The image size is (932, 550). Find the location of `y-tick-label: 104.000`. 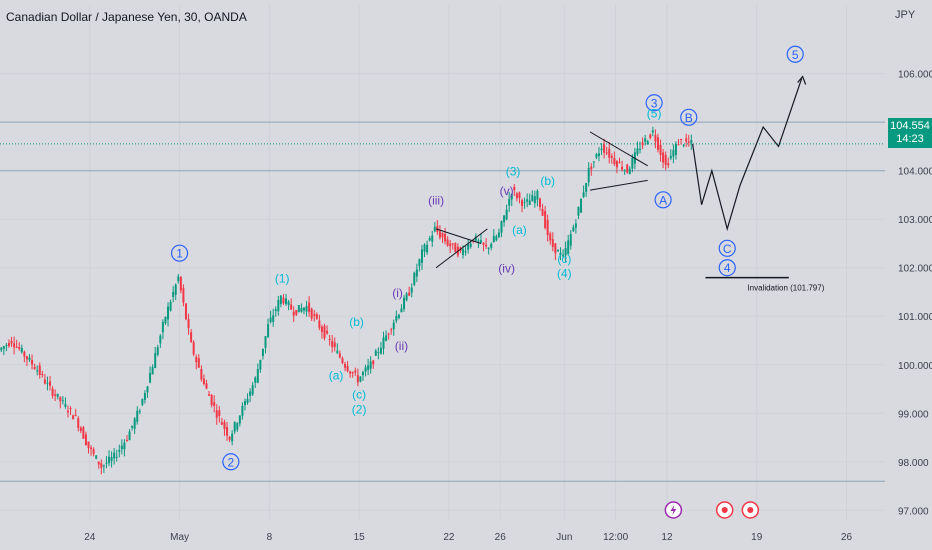

y-tick-label: 104.000 is located at coordinates (915, 172).